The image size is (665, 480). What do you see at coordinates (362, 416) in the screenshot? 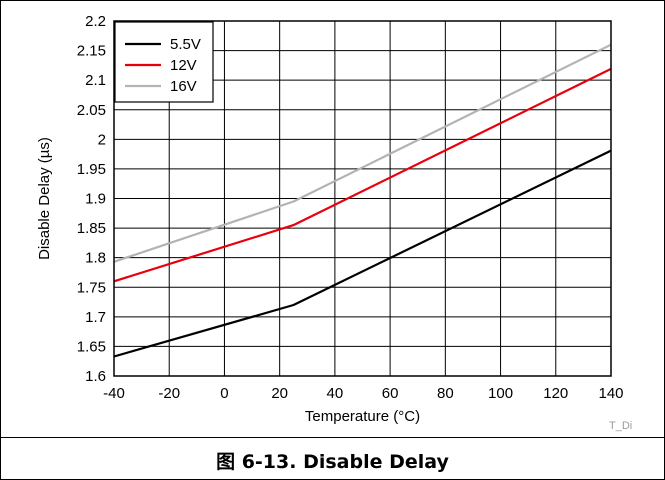
I see `x-axis-title: Temperature (°C)` at bounding box center [362, 416].